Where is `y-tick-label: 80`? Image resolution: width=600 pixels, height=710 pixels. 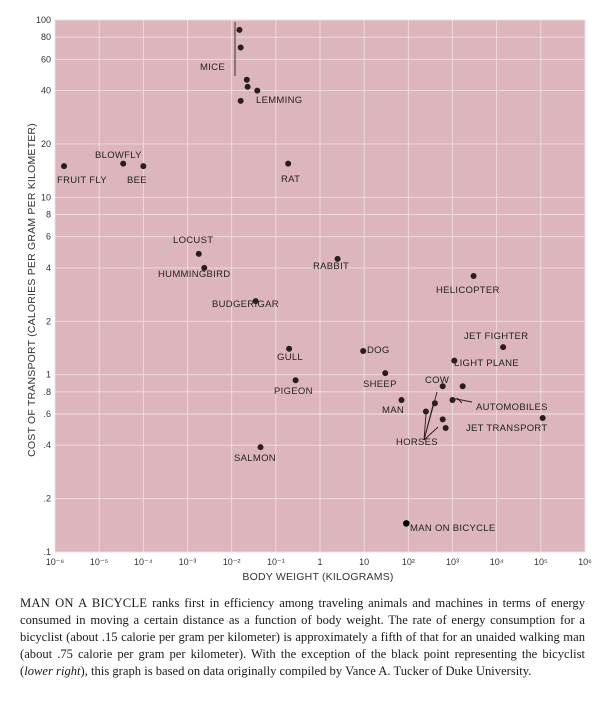 y-tick-label: 80 is located at coordinates (46, 37).